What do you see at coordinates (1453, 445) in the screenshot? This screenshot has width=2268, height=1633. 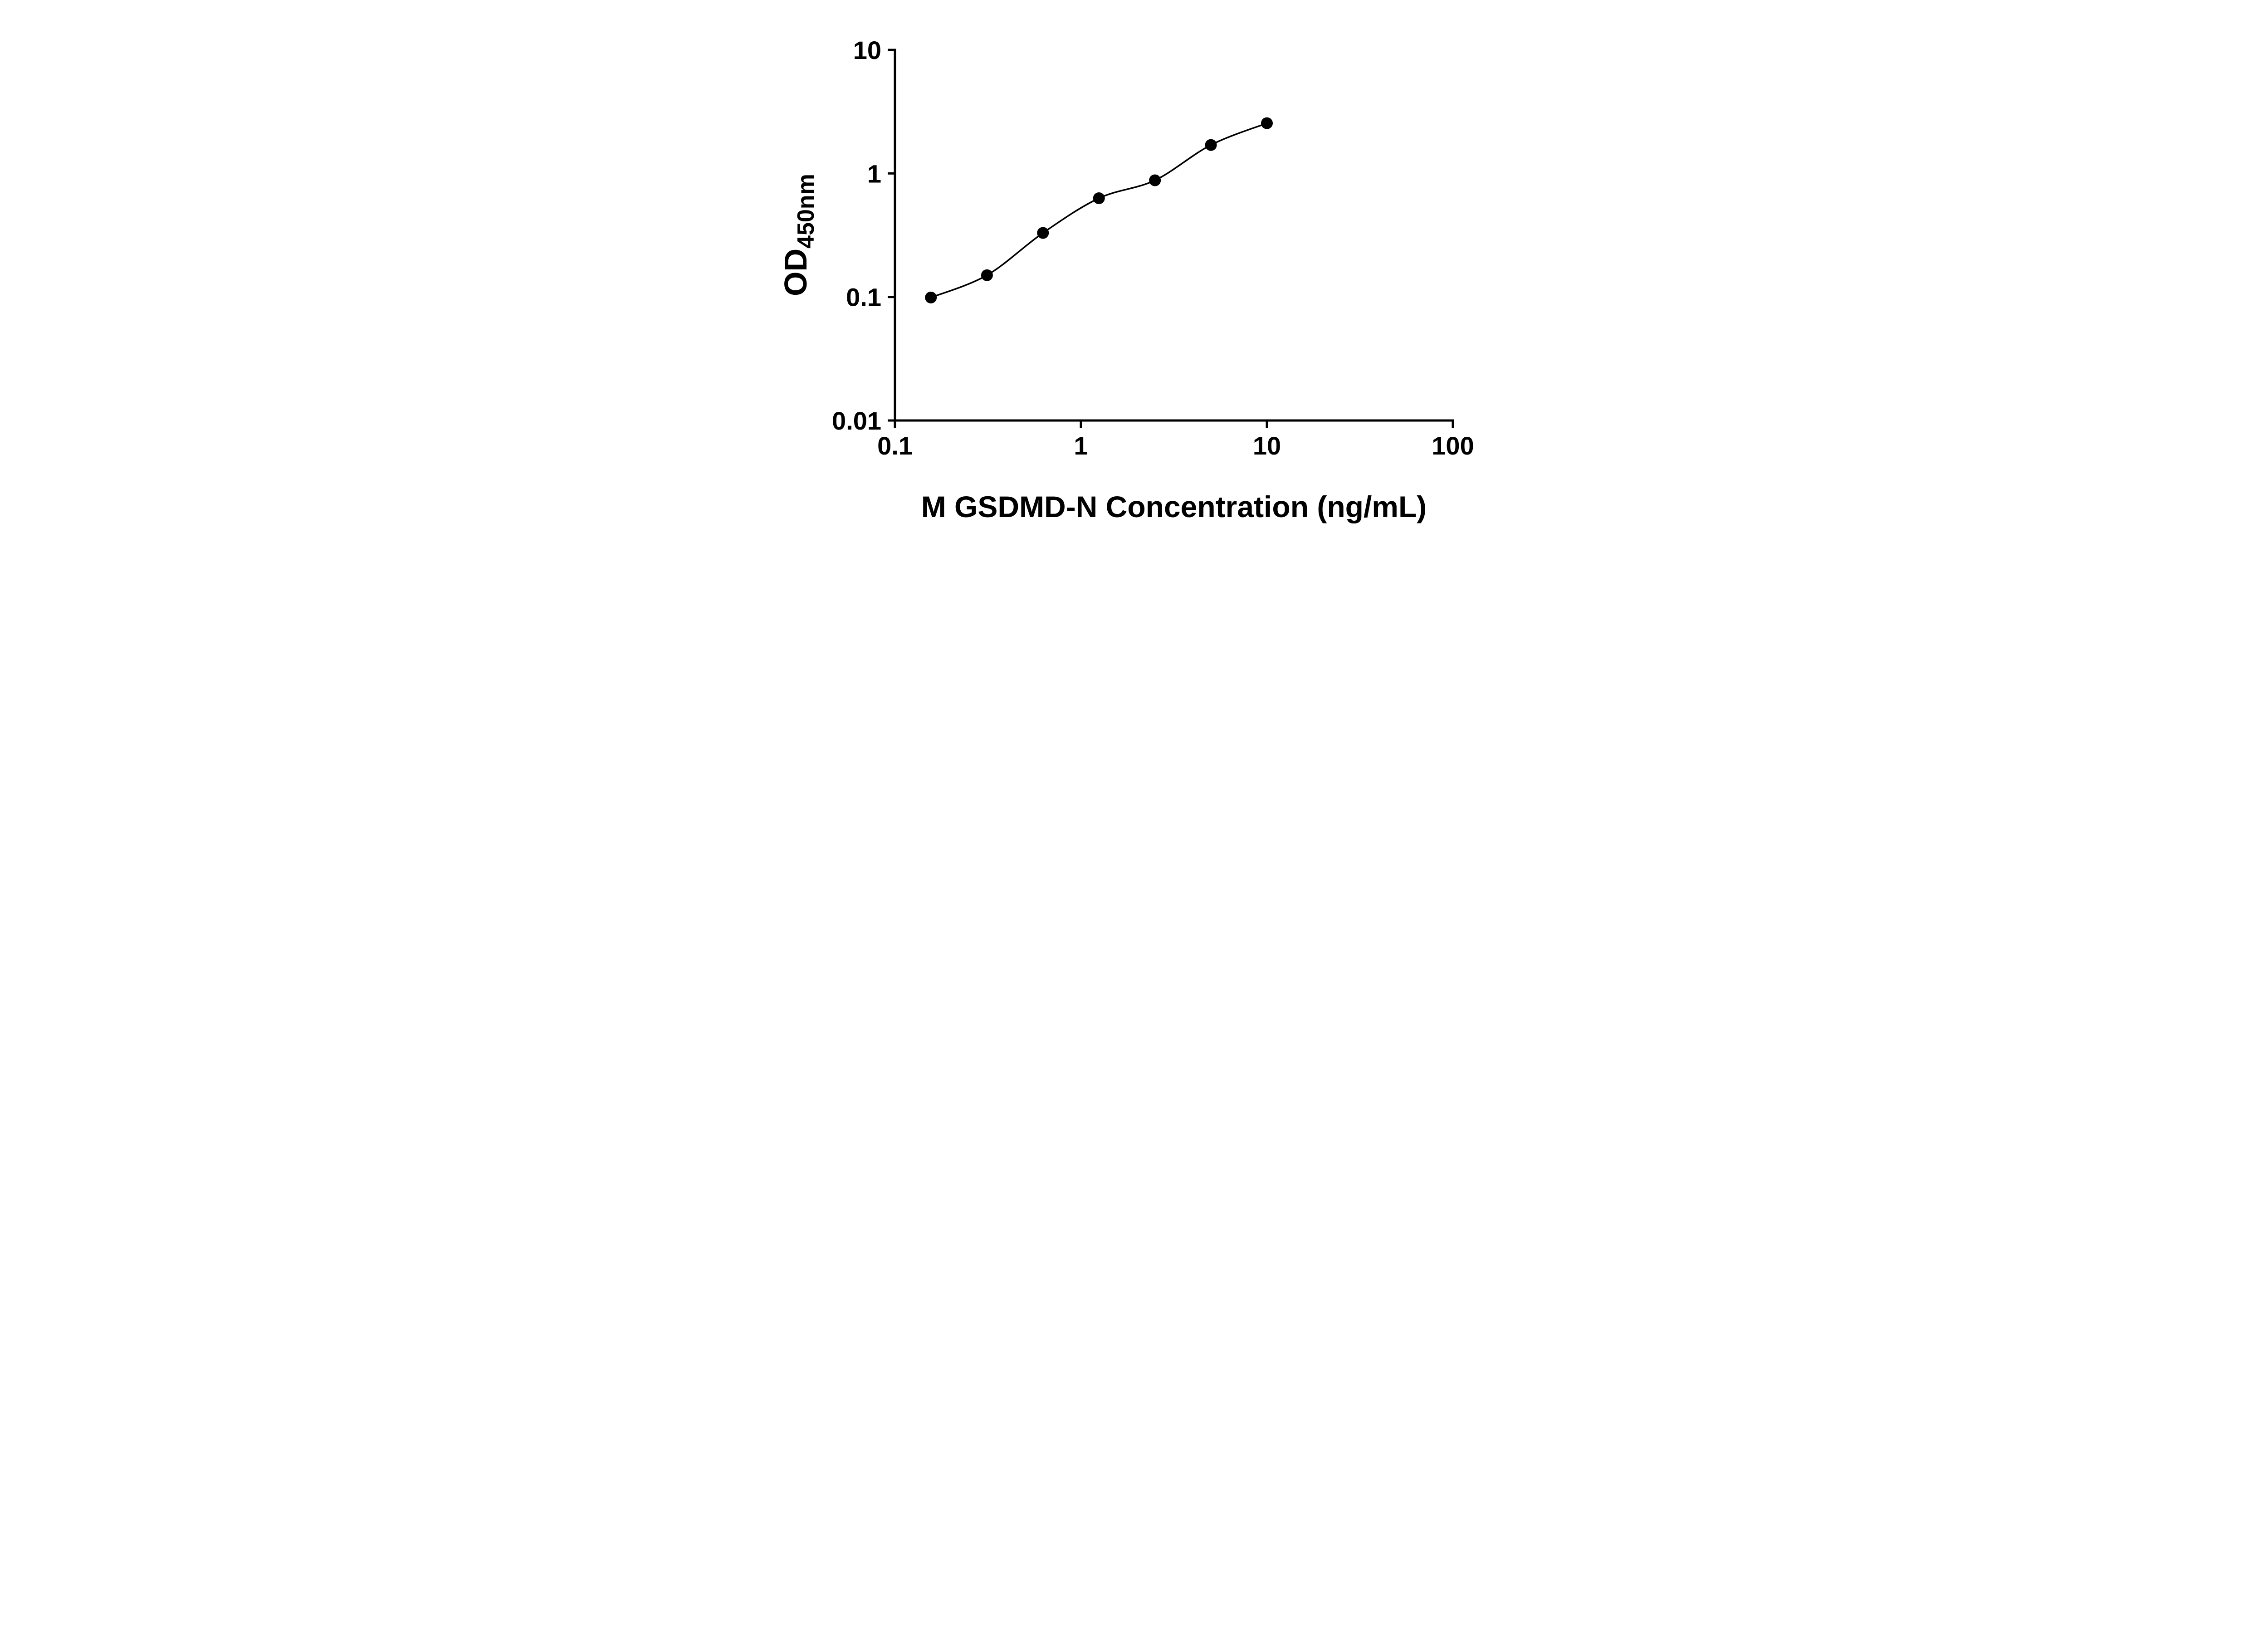 I see `x-tick-label: 100` at bounding box center [1453, 445].